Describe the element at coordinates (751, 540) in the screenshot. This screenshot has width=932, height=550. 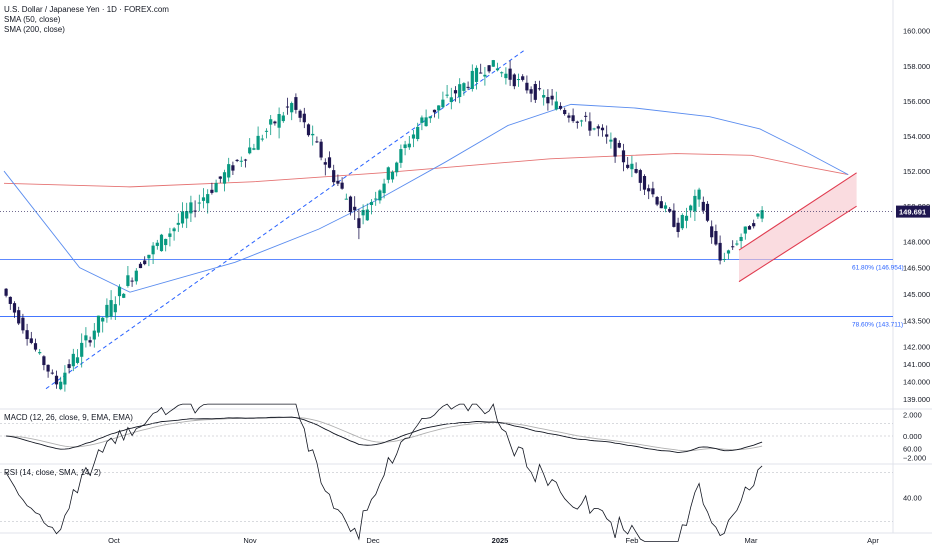
I see `time-tick-label: Mar` at that location.